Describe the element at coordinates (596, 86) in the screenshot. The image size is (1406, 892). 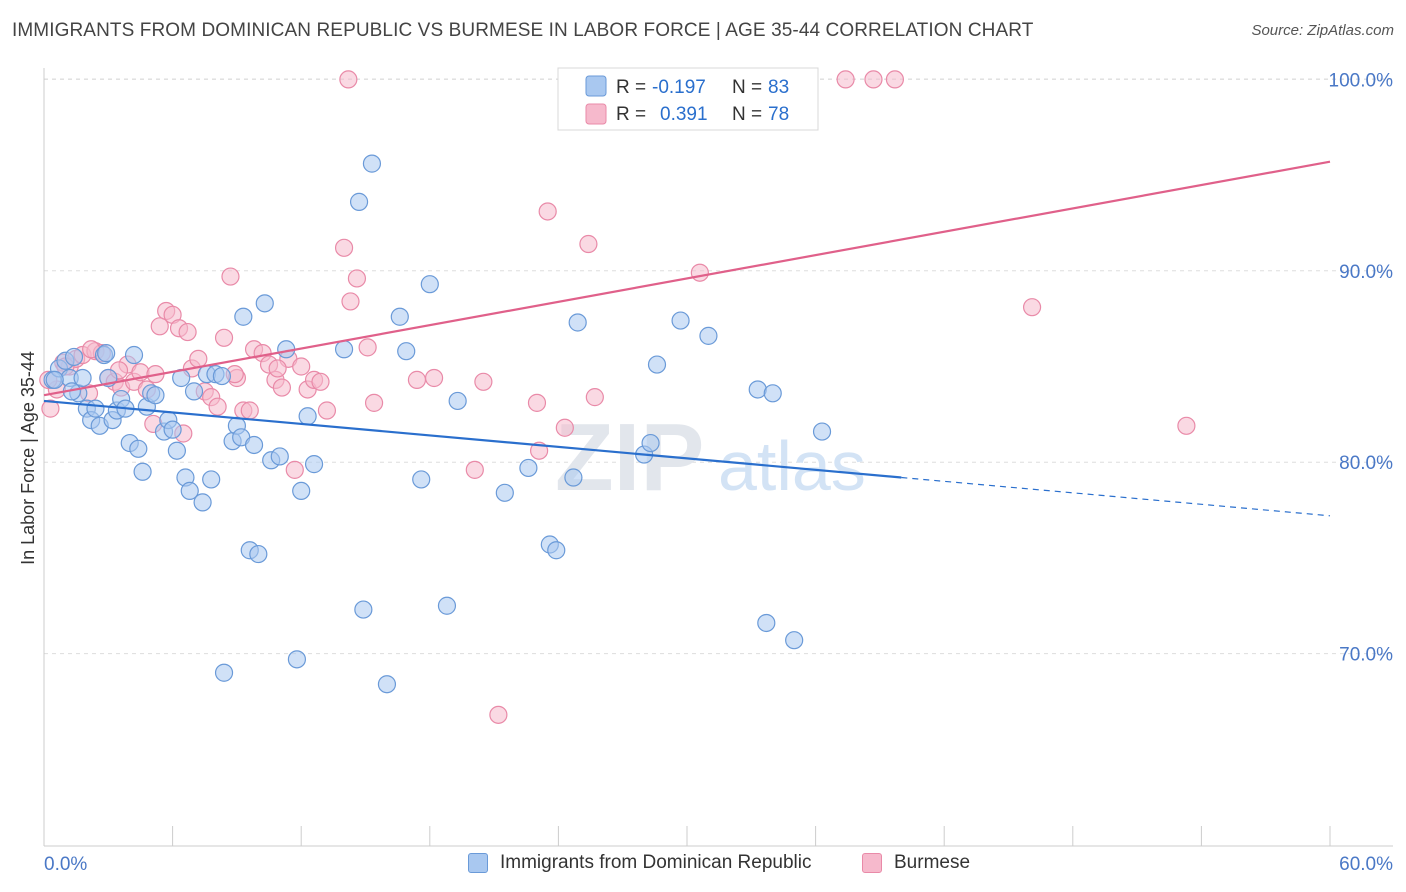
I see `legend-swatch-blue` at that location.